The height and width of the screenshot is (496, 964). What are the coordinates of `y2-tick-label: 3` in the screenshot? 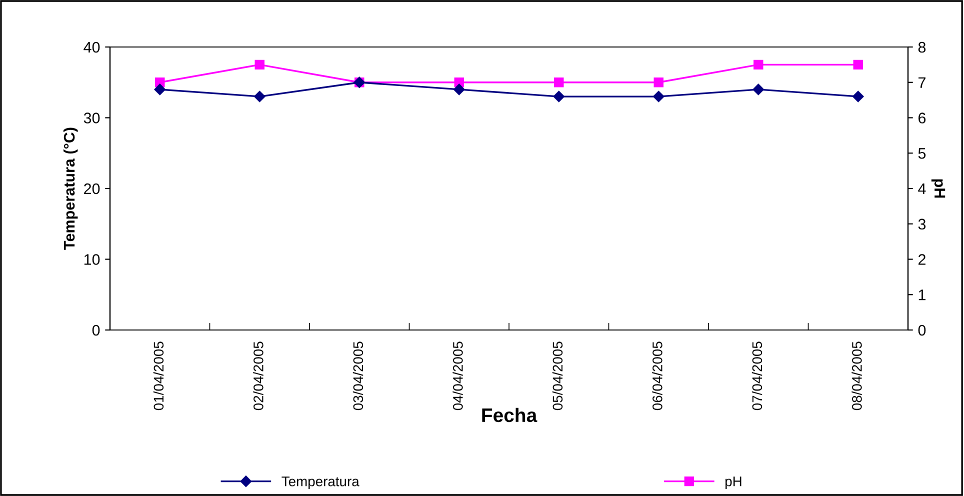 It's located at (922, 224).